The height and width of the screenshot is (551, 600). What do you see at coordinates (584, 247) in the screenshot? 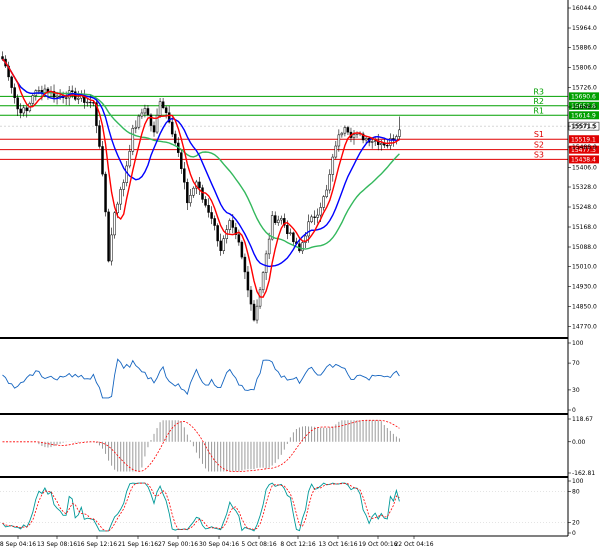
I see `price-tick-label: 15088.0` at bounding box center [584, 247].